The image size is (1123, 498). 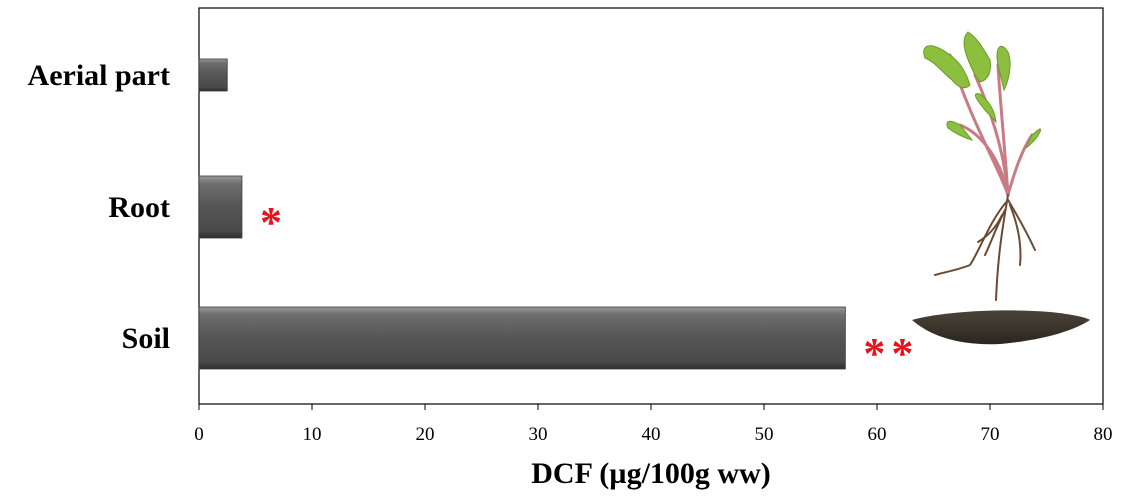 I want to click on roots, so click(x=985, y=247).